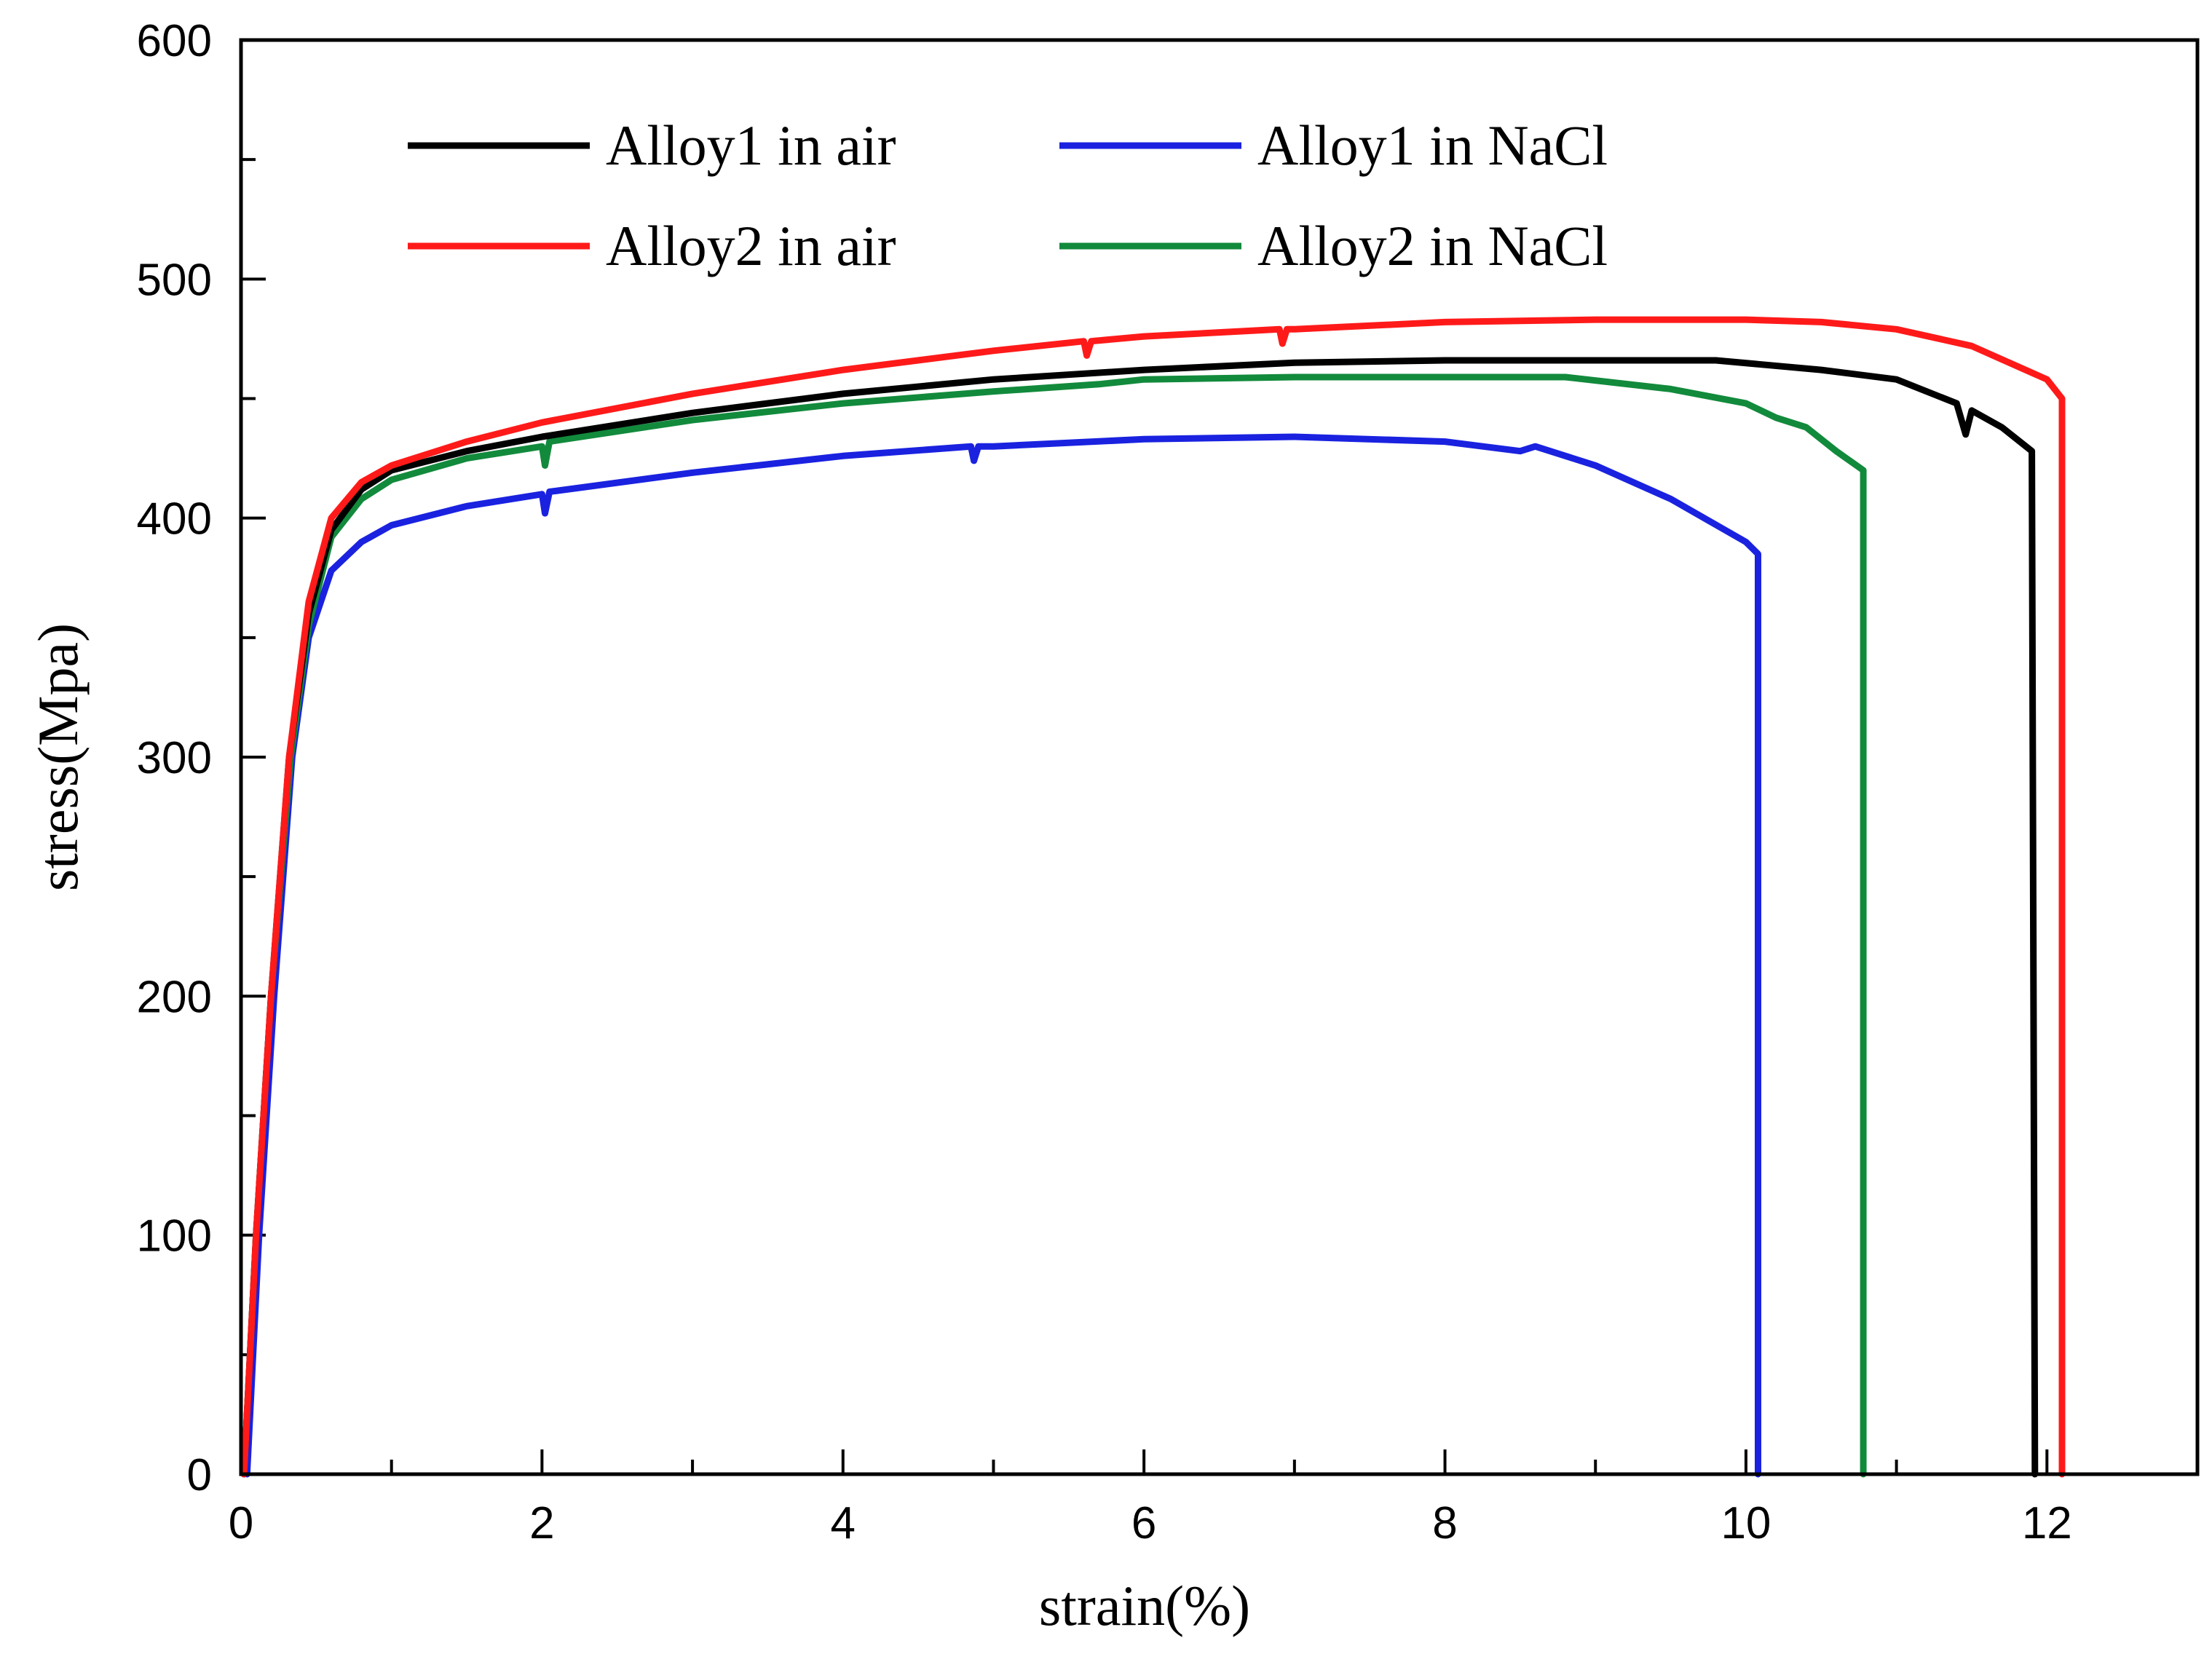 The height and width of the screenshot is (1654, 2212). Describe the element at coordinates (751, 245) in the screenshot. I see `legend-label: Alloy2 in air` at that location.